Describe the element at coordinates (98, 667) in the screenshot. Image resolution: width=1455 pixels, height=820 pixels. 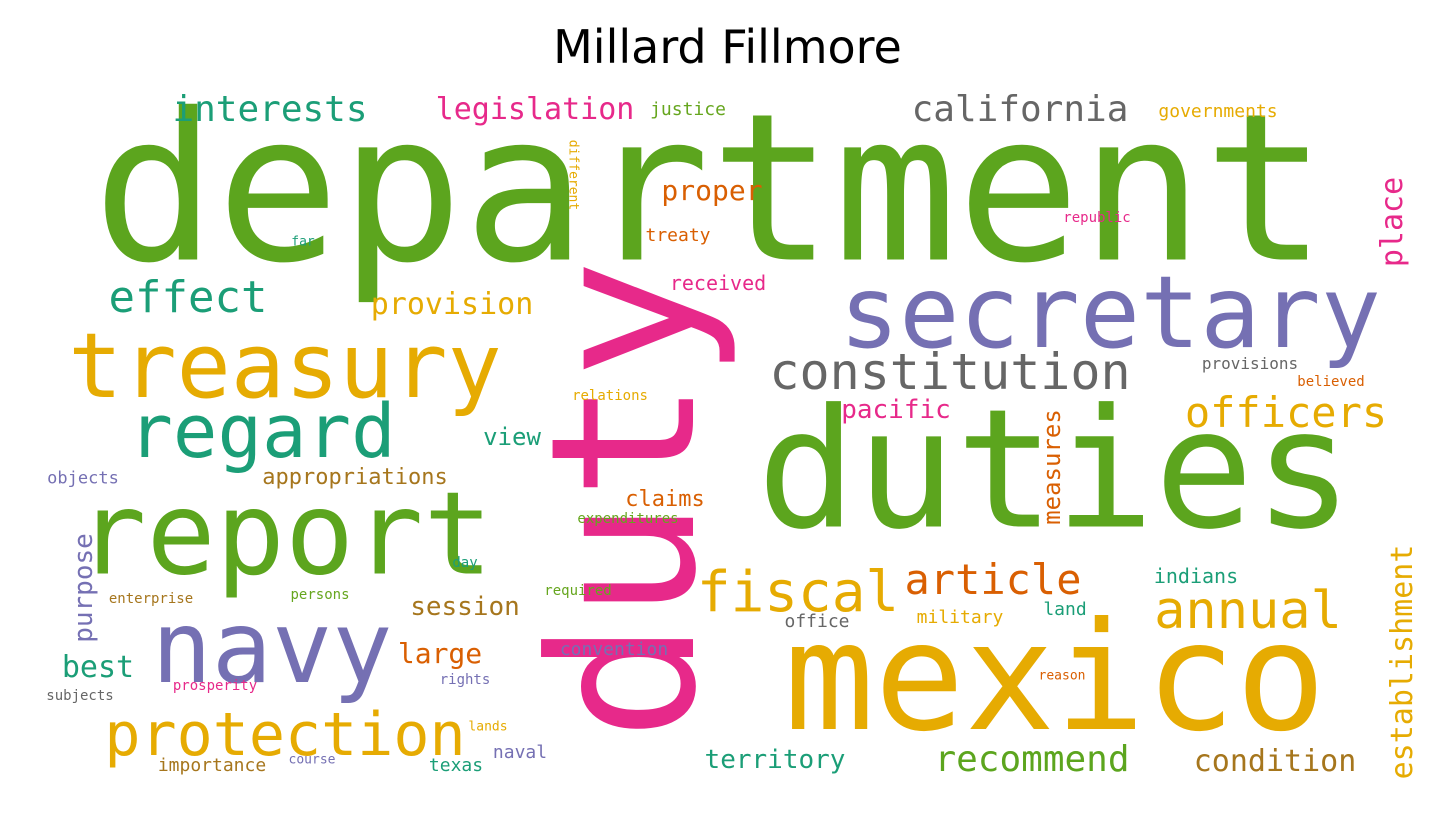
I see `word-best: best` at that location.